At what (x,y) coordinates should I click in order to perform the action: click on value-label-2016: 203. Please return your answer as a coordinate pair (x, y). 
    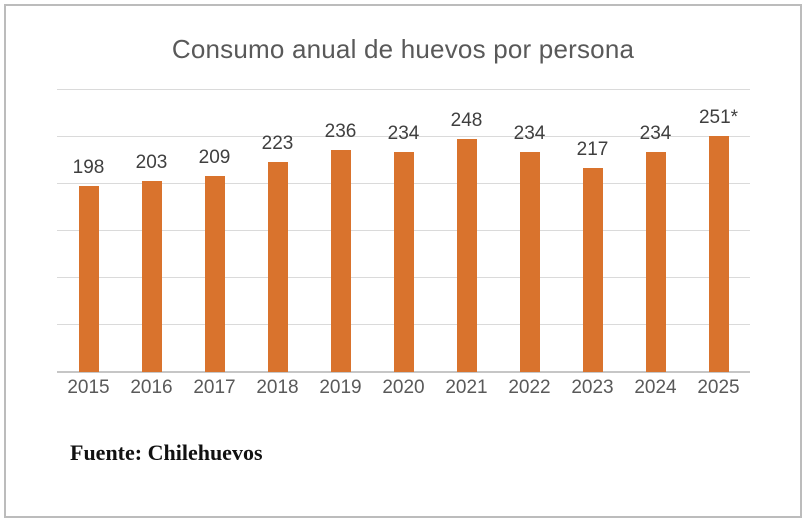
    Looking at the image, I should click on (151, 163).